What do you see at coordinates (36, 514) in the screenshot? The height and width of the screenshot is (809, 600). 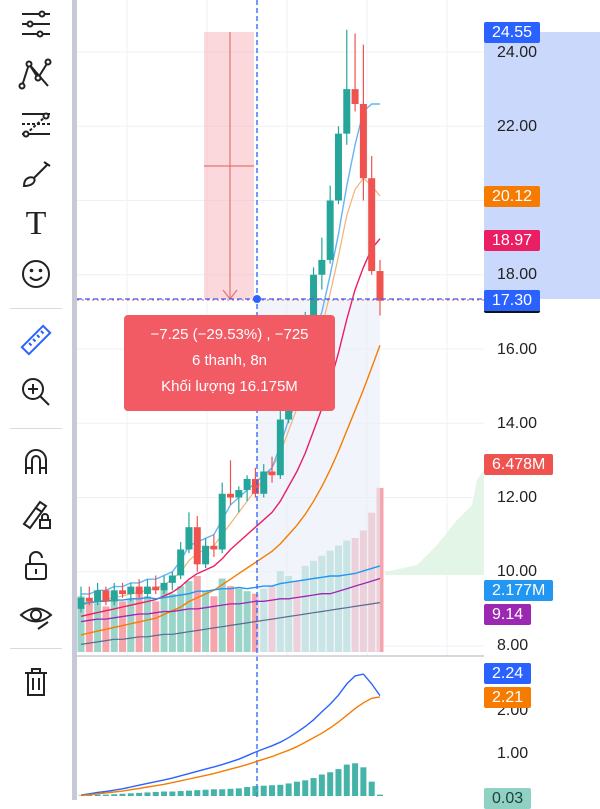 I see `lock-drawing-icon` at bounding box center [36, 514].